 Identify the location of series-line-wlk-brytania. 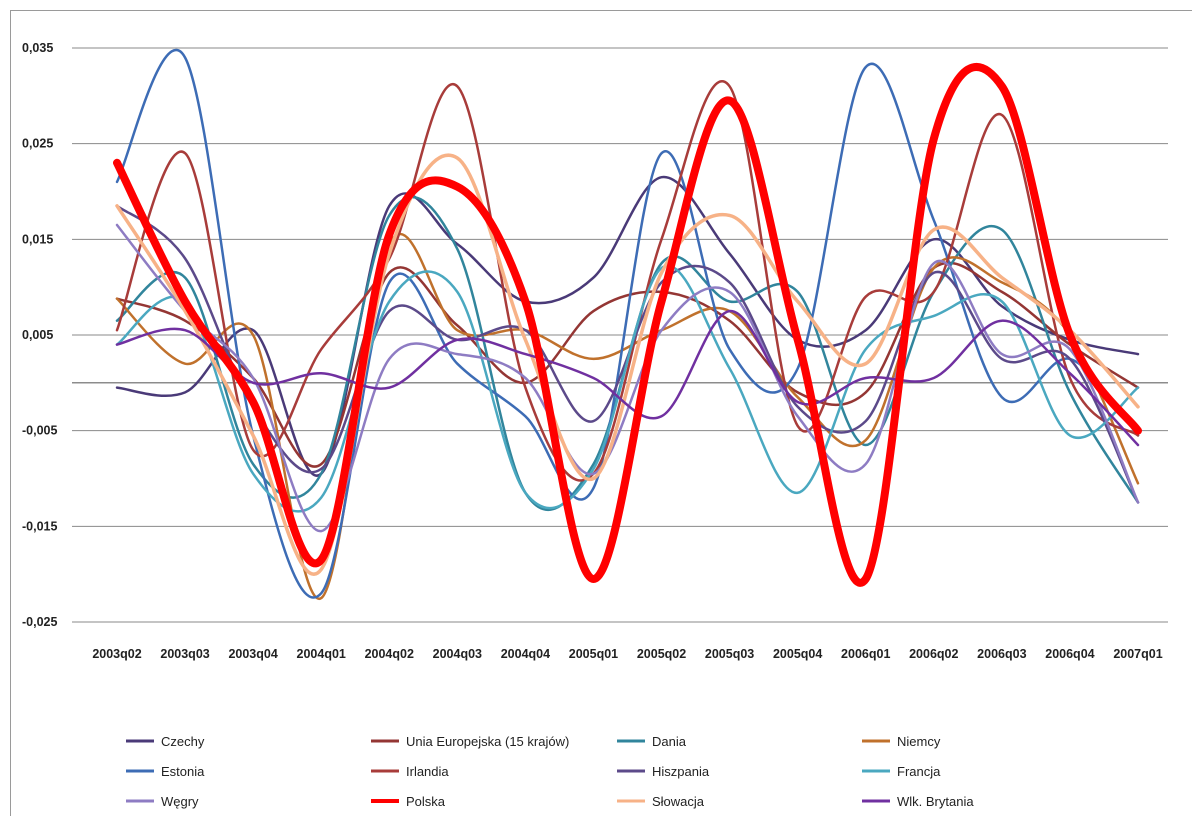
(627, 378).